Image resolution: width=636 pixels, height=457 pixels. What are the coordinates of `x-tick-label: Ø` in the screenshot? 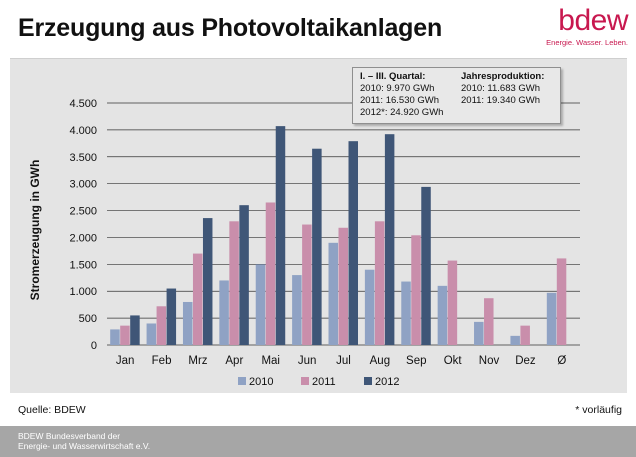 It's located at (561, 361).